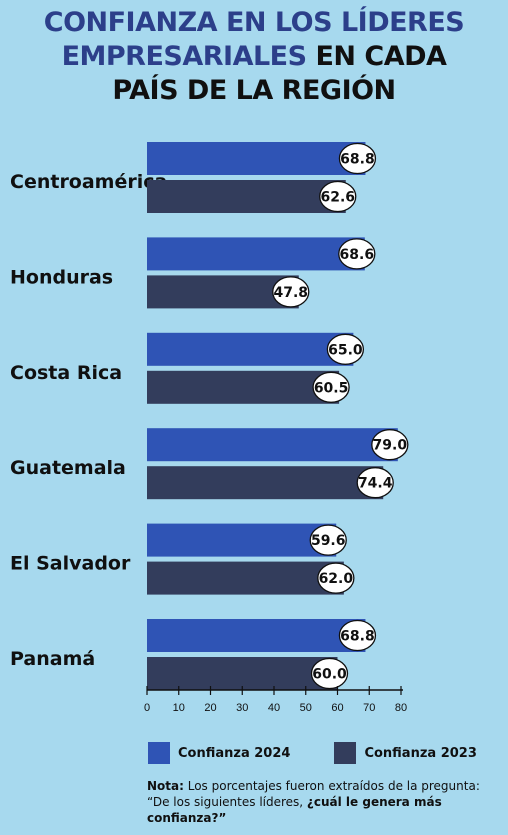  Describe the element at coordinates (242, 708) in the screenshot. I see `x-tick-label: 30` at that location.